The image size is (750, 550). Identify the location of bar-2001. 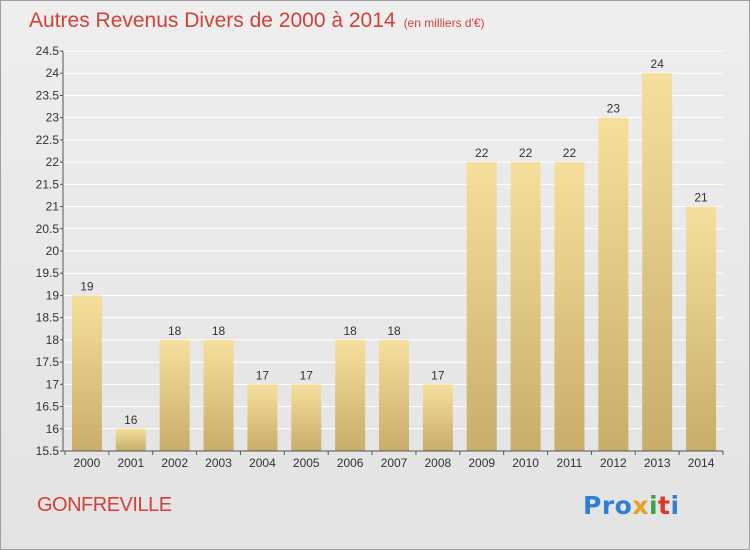
(130, 439).